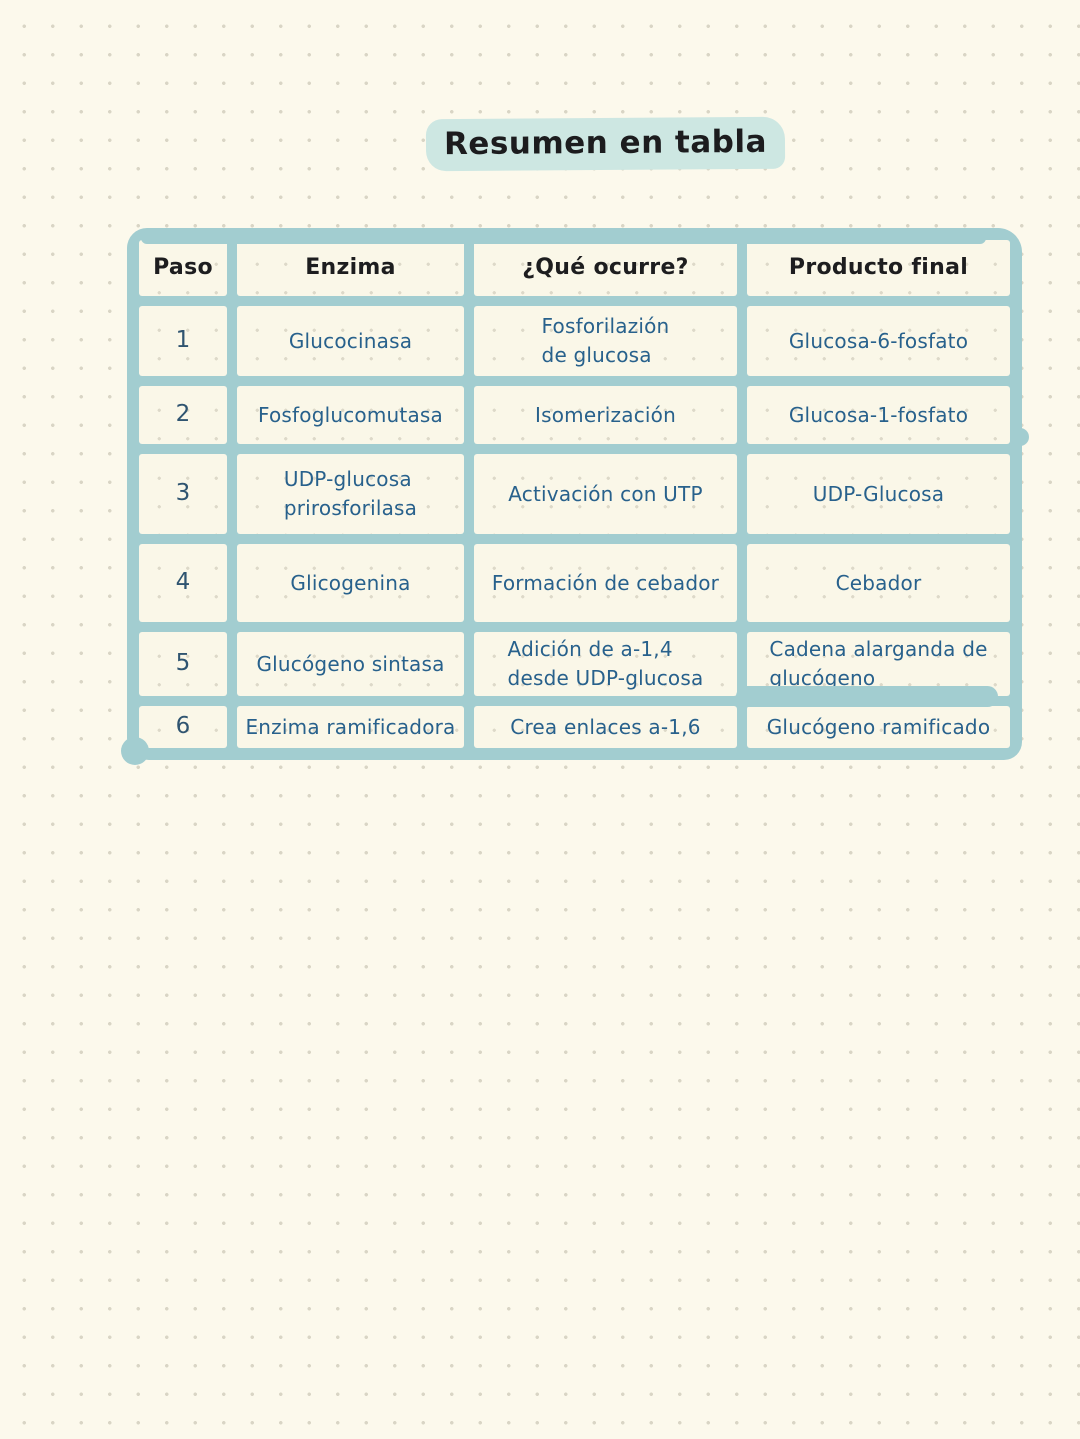  Describe the element at coordinates (605, 494) in the screenshot. I see `cell-row3-ocurre: Activación con UTP` at that location.